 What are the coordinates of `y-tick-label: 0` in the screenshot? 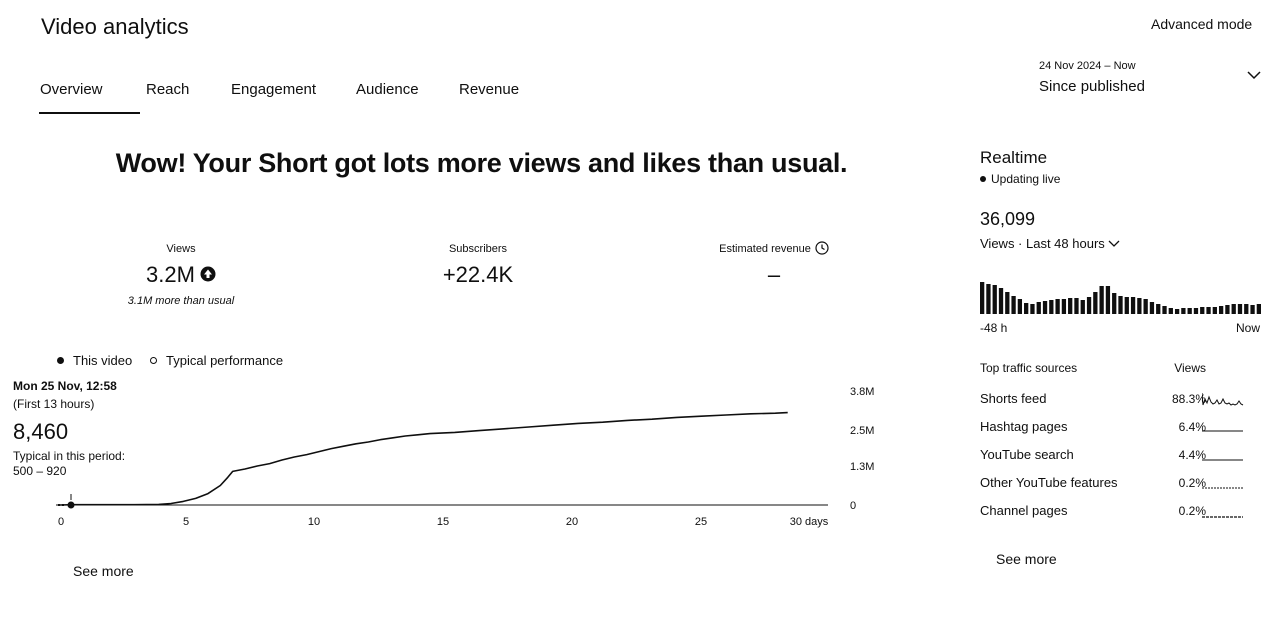 It's located at (853, 506).